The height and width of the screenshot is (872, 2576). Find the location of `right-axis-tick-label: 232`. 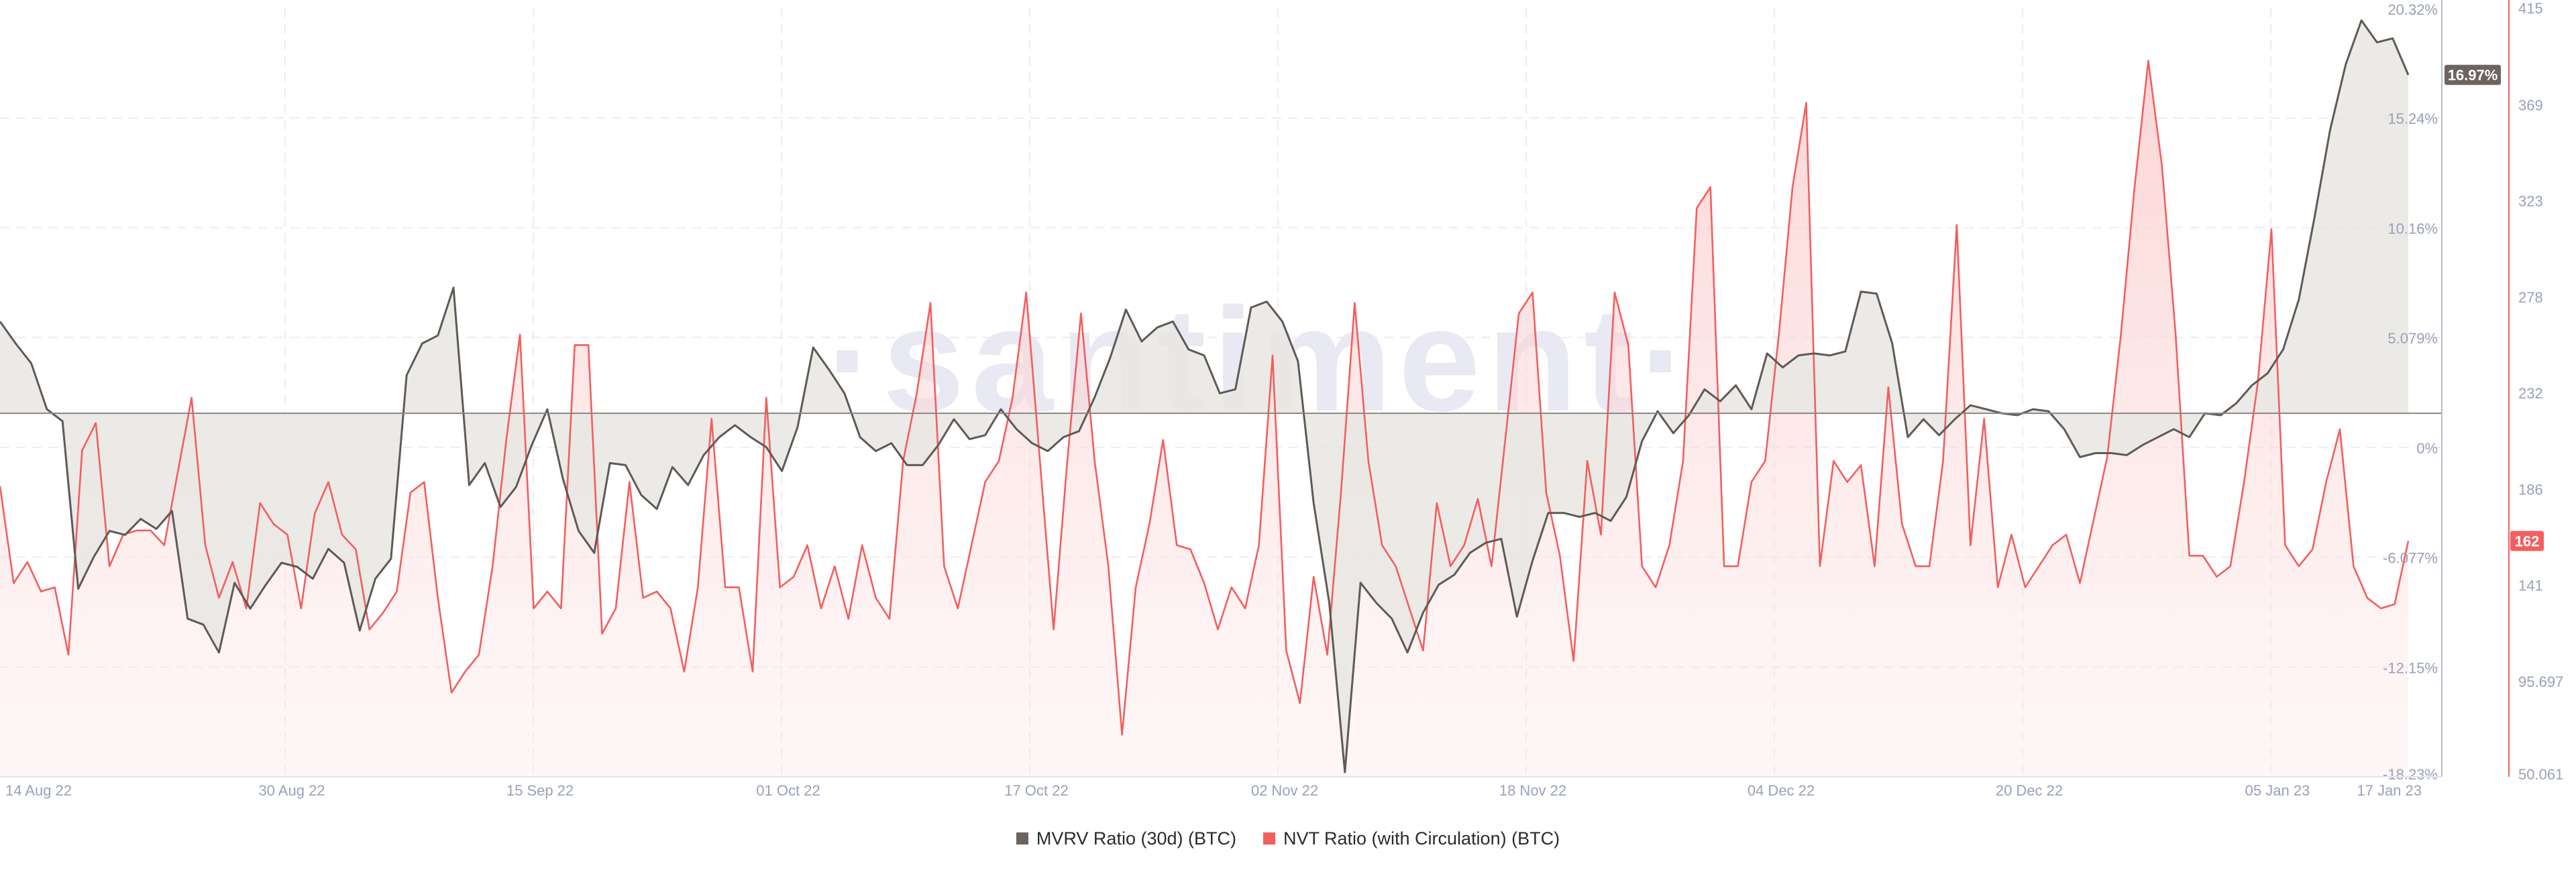

right-axis-tick-label: 232 is located at coordinates (2530, 393).